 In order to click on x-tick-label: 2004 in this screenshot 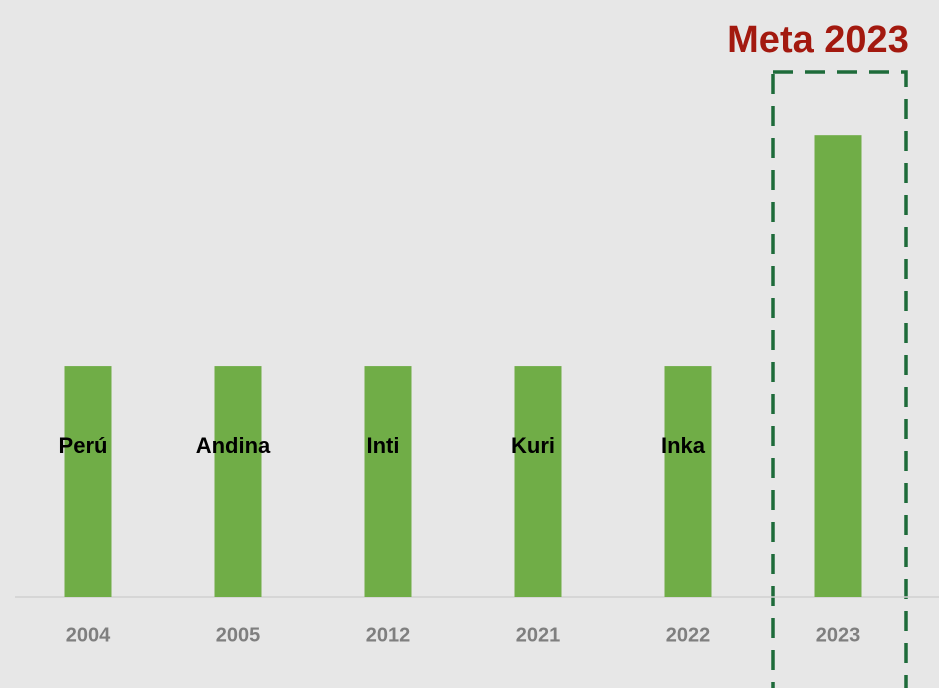, I will do `click(88, 635)`.